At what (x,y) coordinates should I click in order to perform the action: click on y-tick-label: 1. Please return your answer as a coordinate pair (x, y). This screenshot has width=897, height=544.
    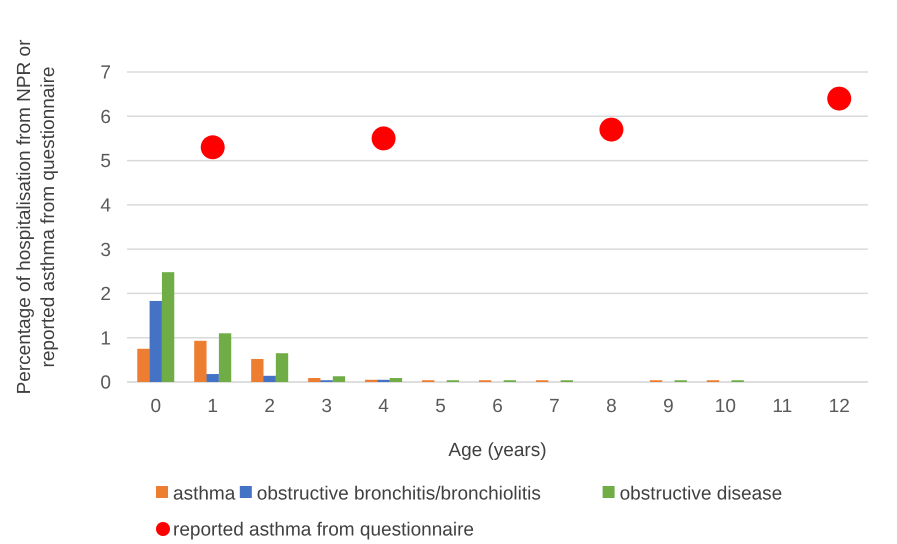
    Looking at the image, I should click on (105, 339).